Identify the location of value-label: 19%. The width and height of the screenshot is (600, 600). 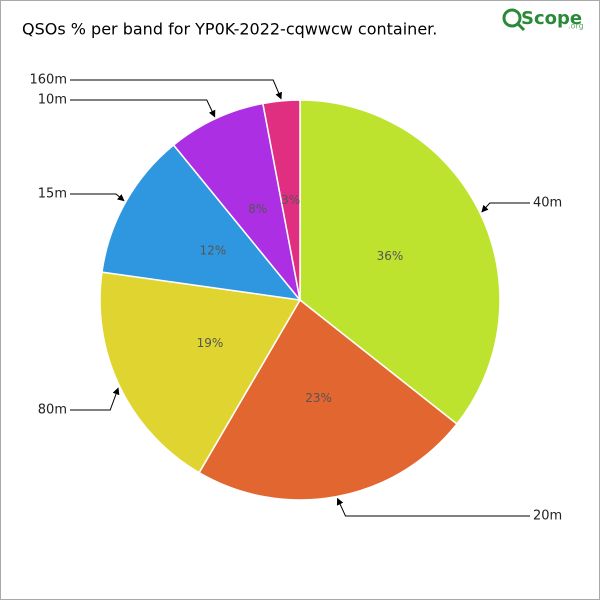
(210, 343).